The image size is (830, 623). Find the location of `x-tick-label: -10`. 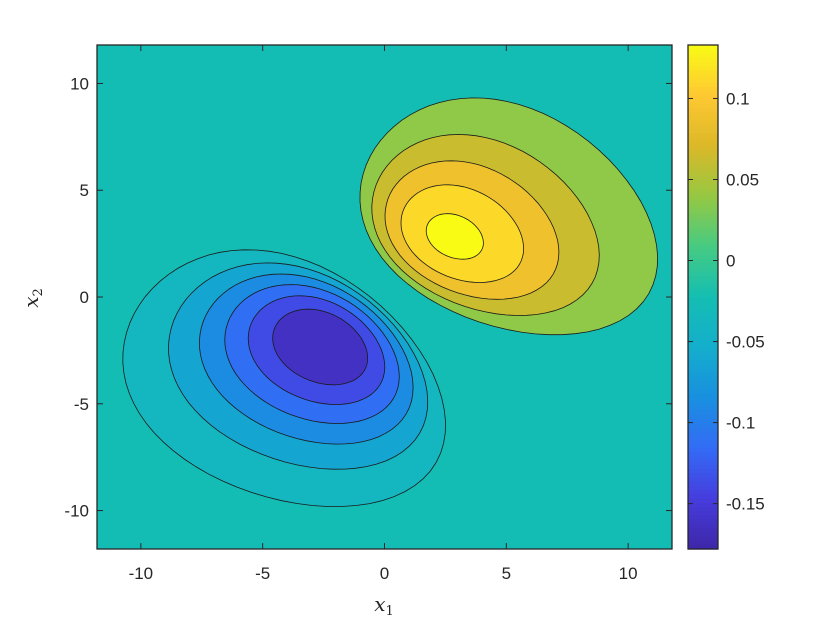

x-tick-label: -10 is located at coordinates (141, 573).